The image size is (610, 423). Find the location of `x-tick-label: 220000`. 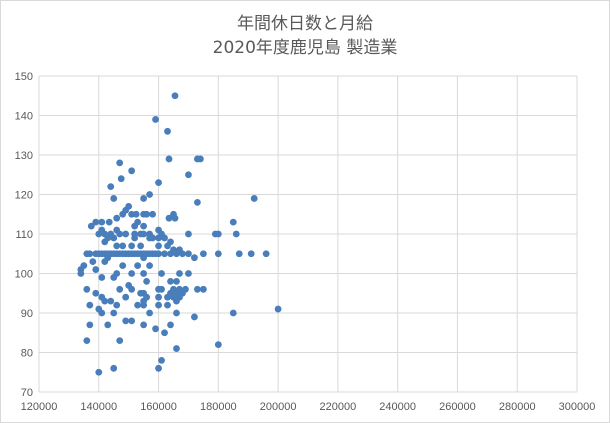

x-tick-label: 220000 is located at coordinates (338, 407).